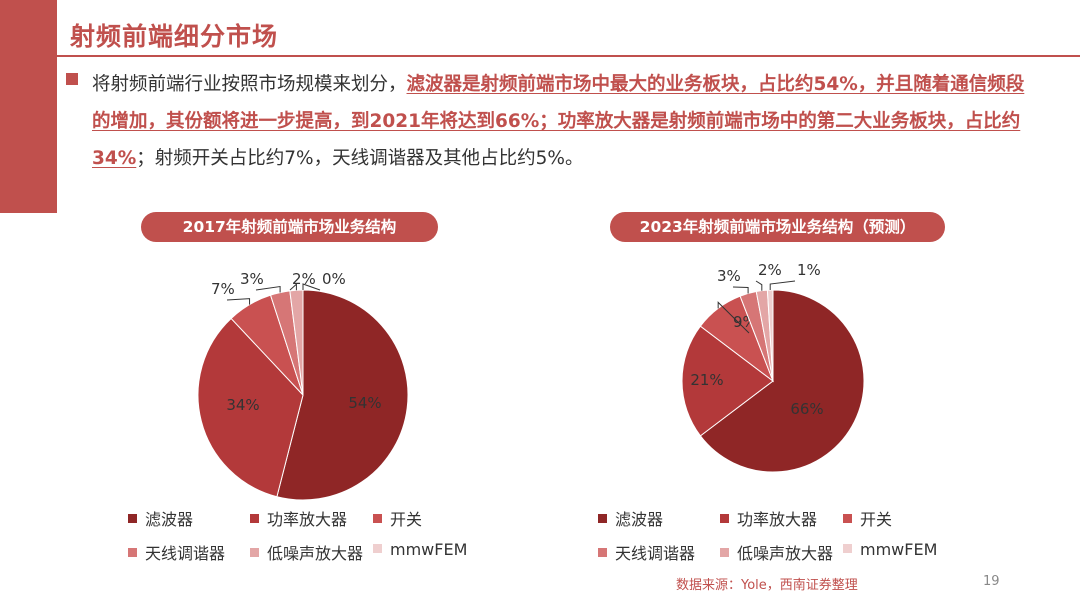 The height and width of the screenshot is (608, 1080). What do you see at coordinates (806, 409) in the screenshot?
I see `data-label-filter: 66%` at bounding box center [806, 409].